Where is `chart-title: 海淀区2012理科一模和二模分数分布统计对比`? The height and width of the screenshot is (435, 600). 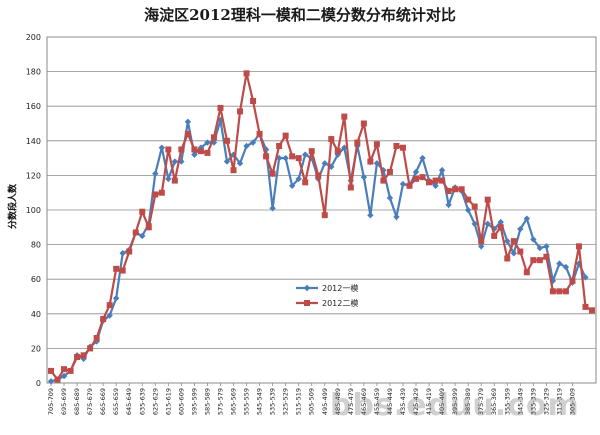 chart-title: 海淀区2012理科一模和二模分数分布统计对比 is located at coordinates (300, 15).